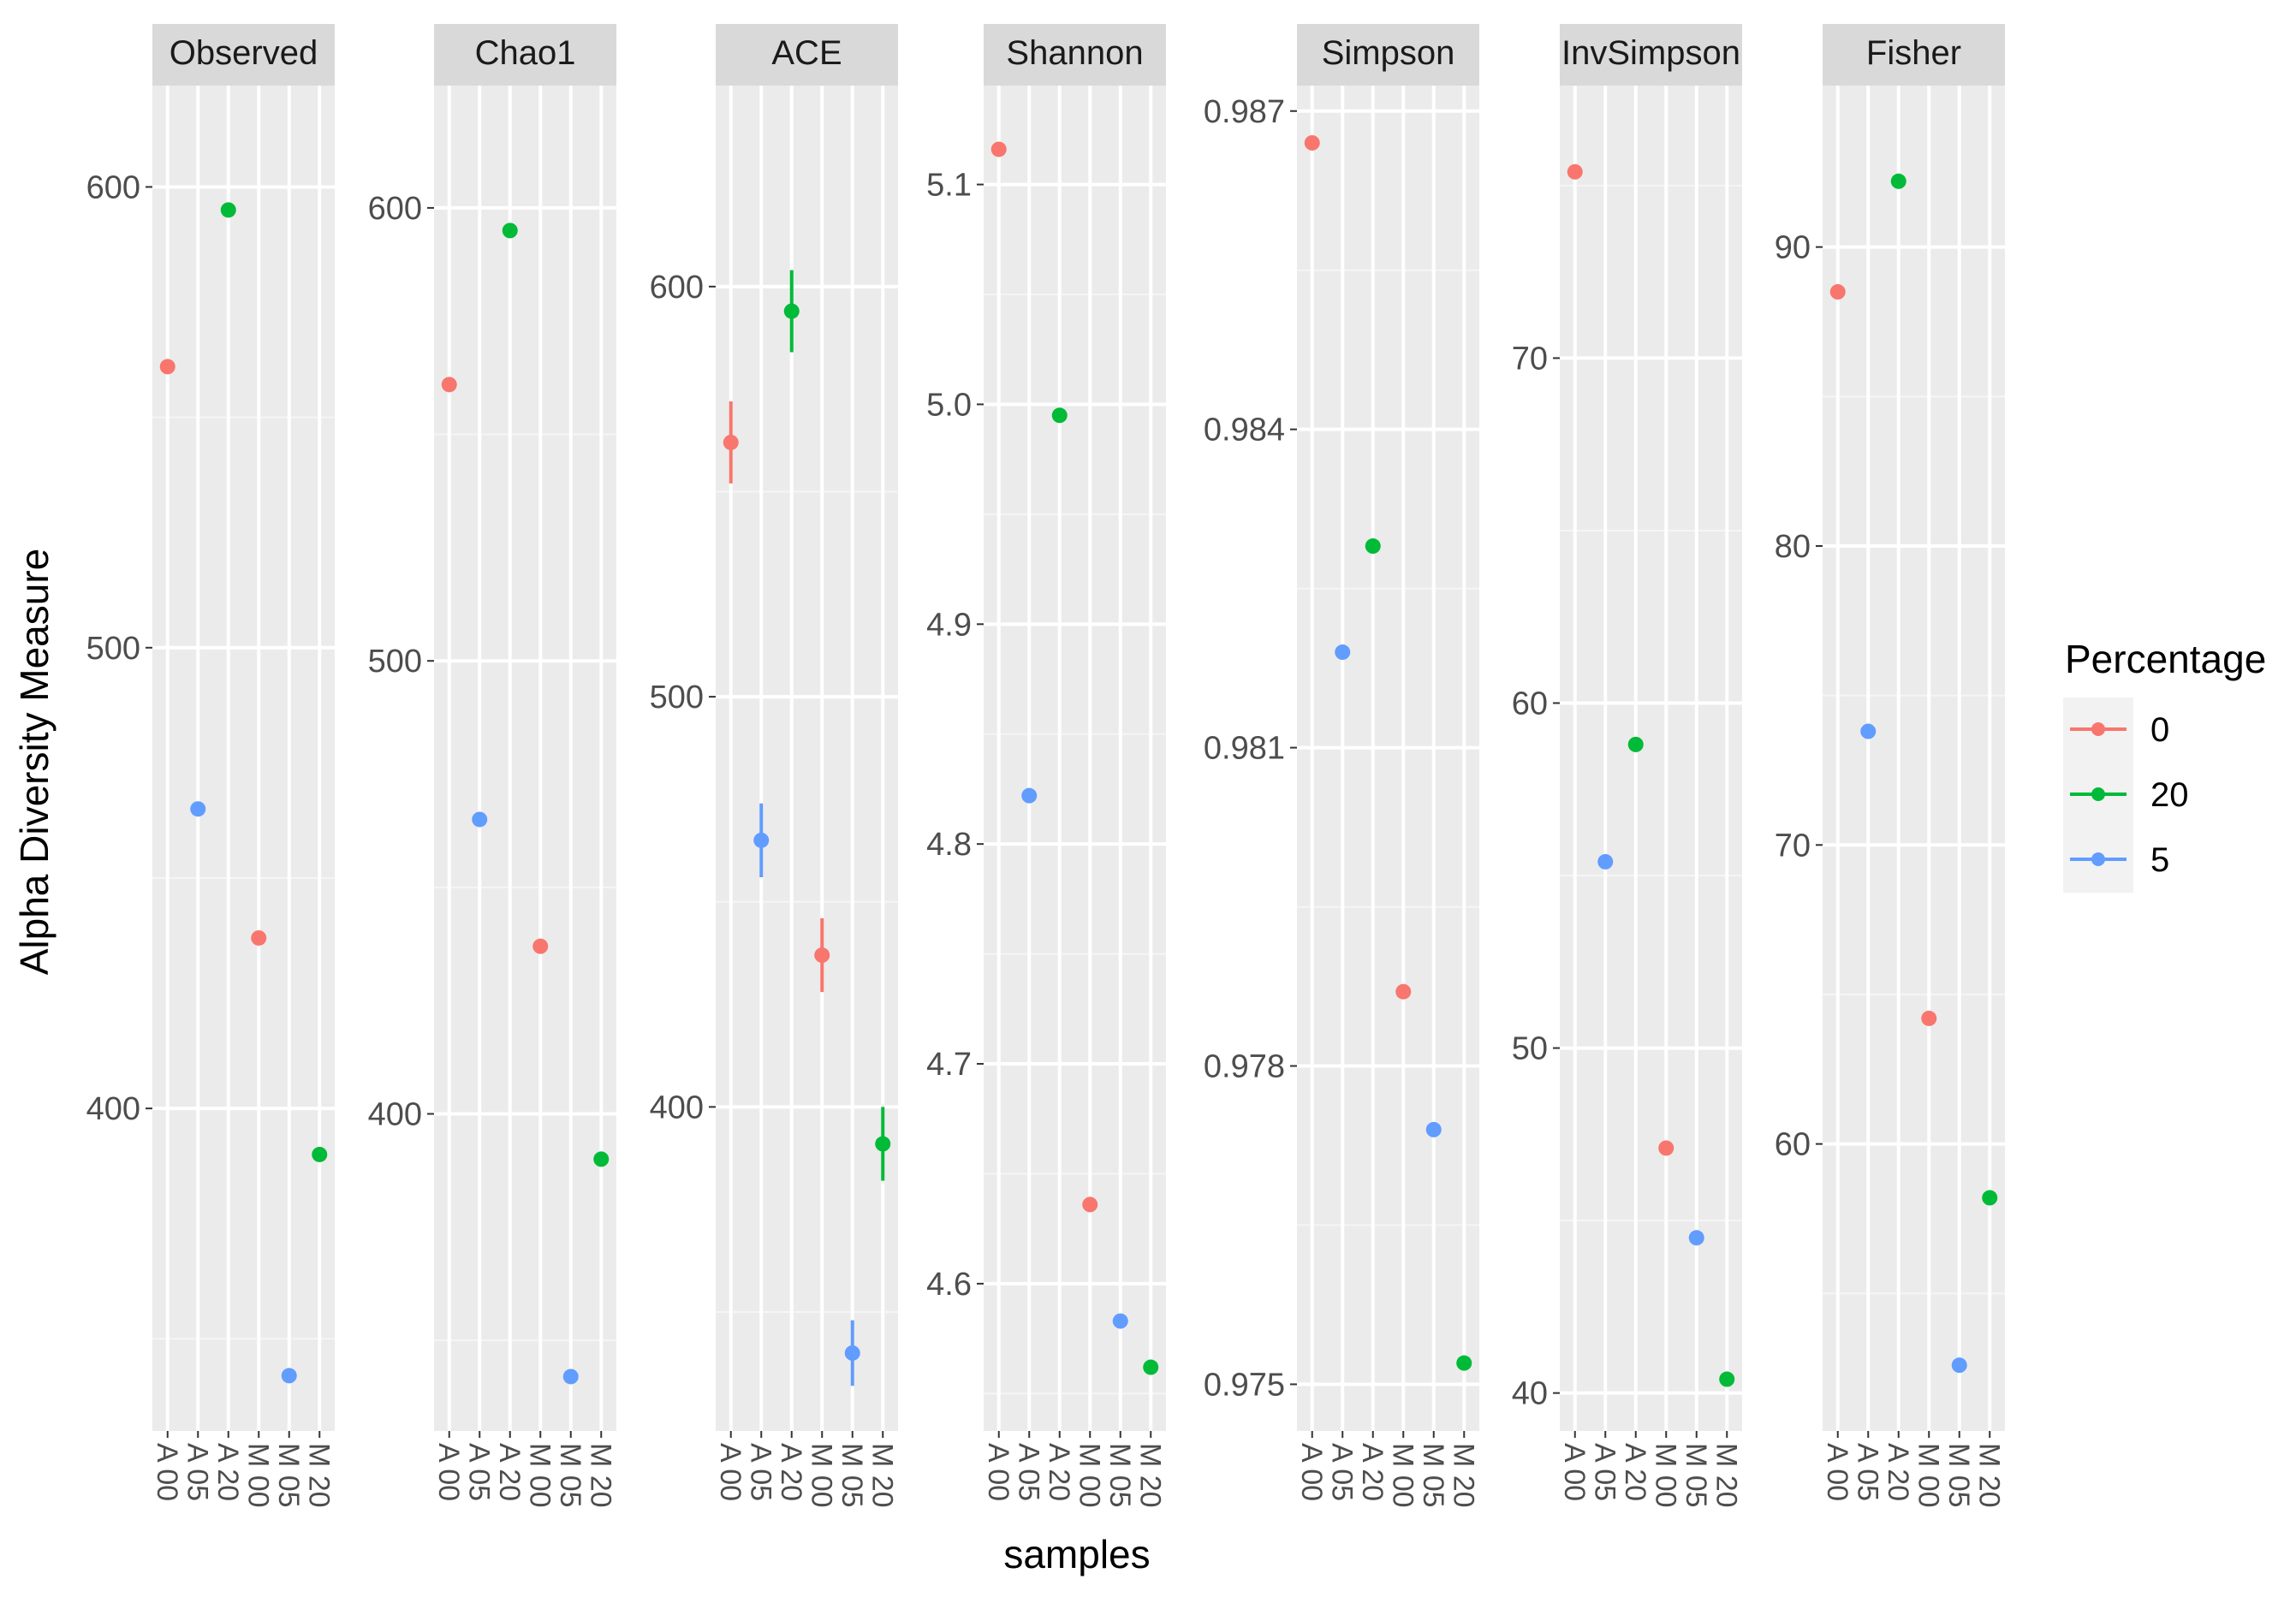 The image size is (2296, 1597). I want to click on panel-title-shannon: Shannon, so click(1074, 53).